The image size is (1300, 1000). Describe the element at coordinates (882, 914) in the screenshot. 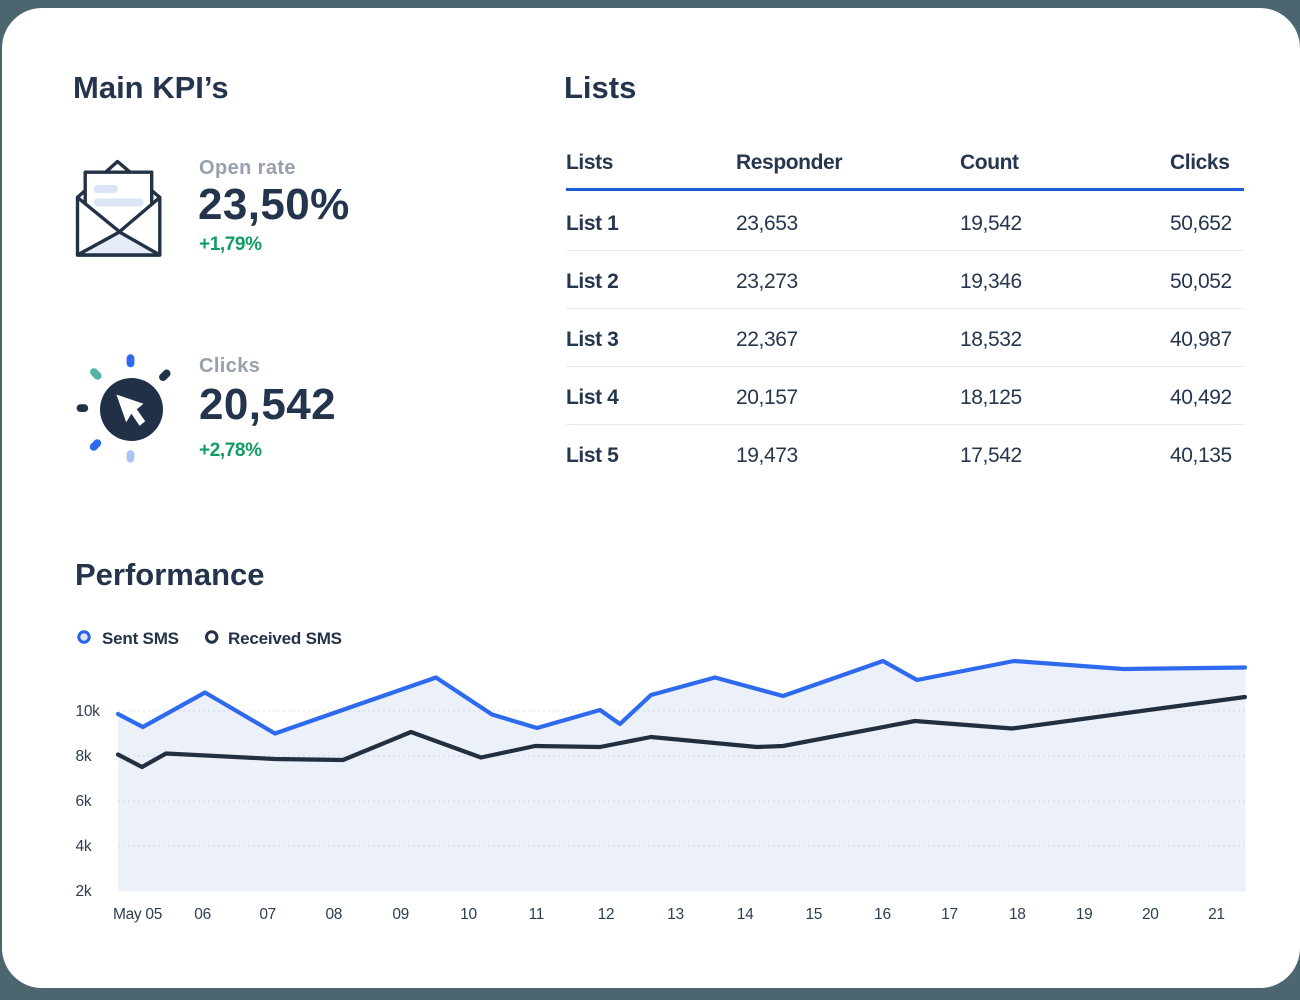

I see `svg-text: 16` at that location.